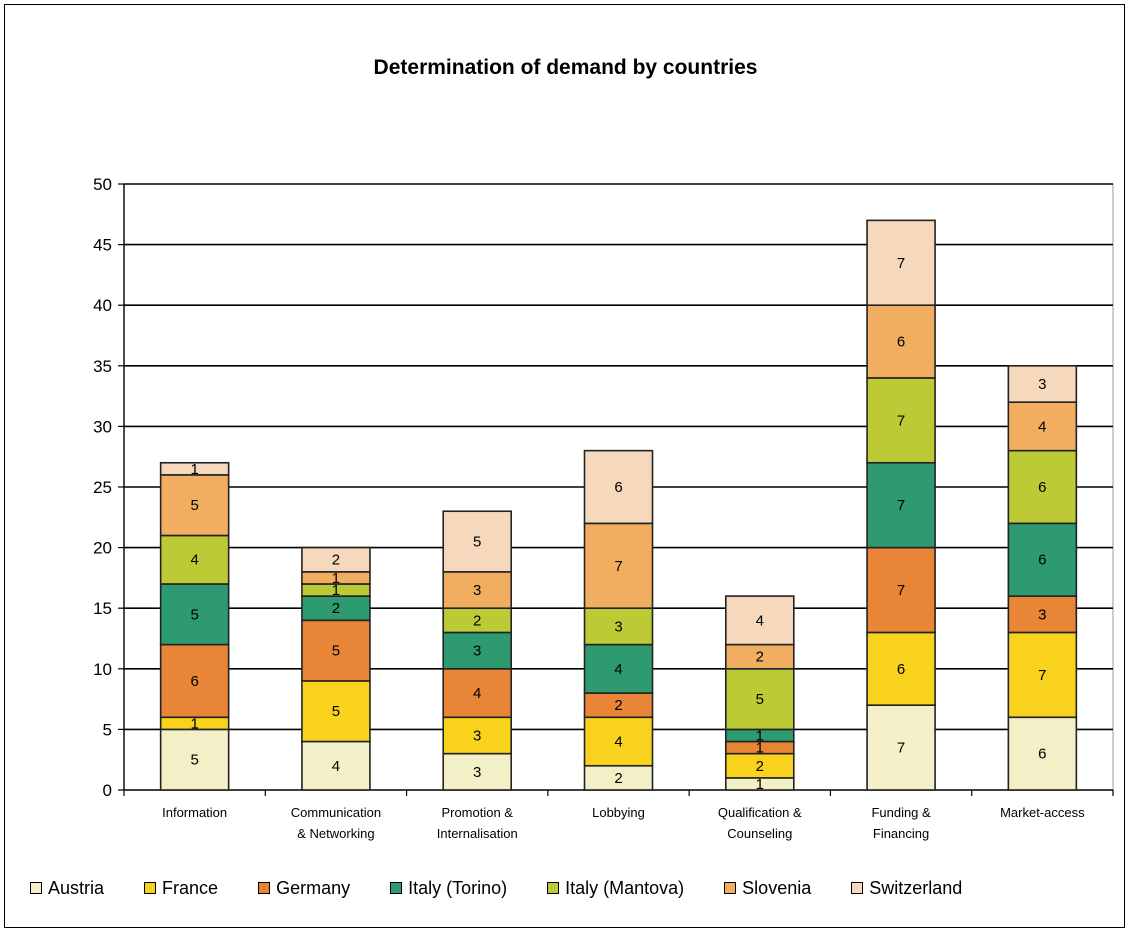 Image resolution: width=1131 pixels, height=932 pixels. I want to click on legend-item: Germany, so click(304, 888).